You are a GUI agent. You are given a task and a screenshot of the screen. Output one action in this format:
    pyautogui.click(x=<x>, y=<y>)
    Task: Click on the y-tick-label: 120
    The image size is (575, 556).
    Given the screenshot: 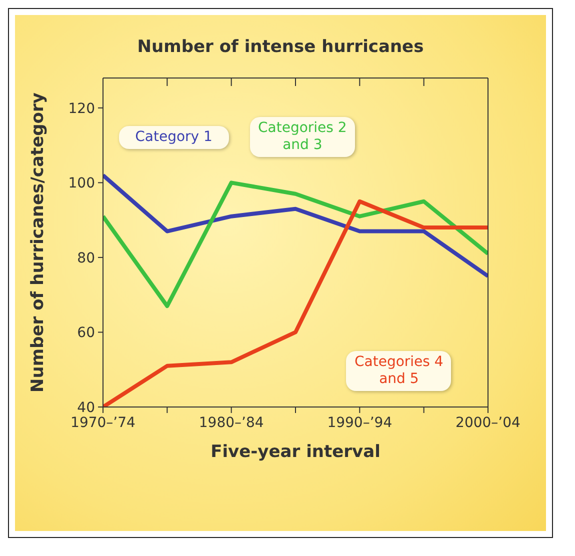 What is the action you would take?
    pyautogui.click(x=81, y=108)
    